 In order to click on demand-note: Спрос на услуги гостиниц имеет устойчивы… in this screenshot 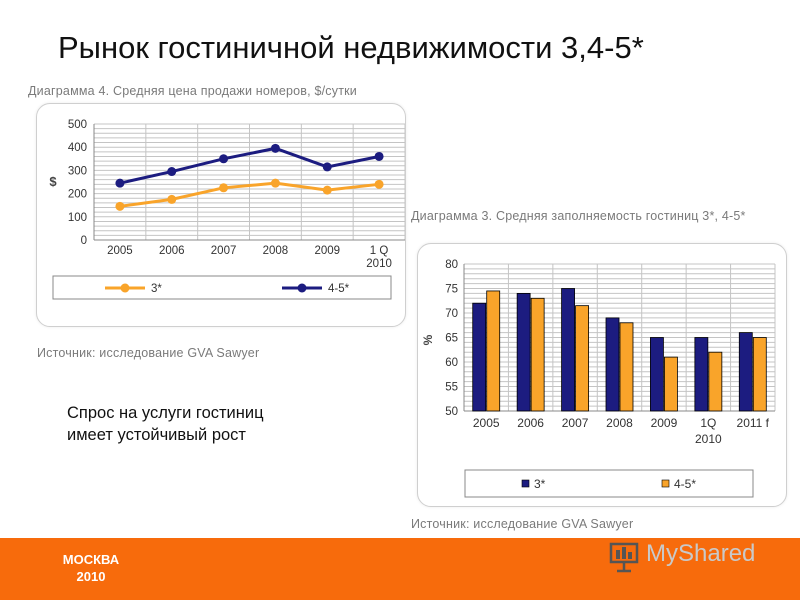, I will do `click(165, 424)`.